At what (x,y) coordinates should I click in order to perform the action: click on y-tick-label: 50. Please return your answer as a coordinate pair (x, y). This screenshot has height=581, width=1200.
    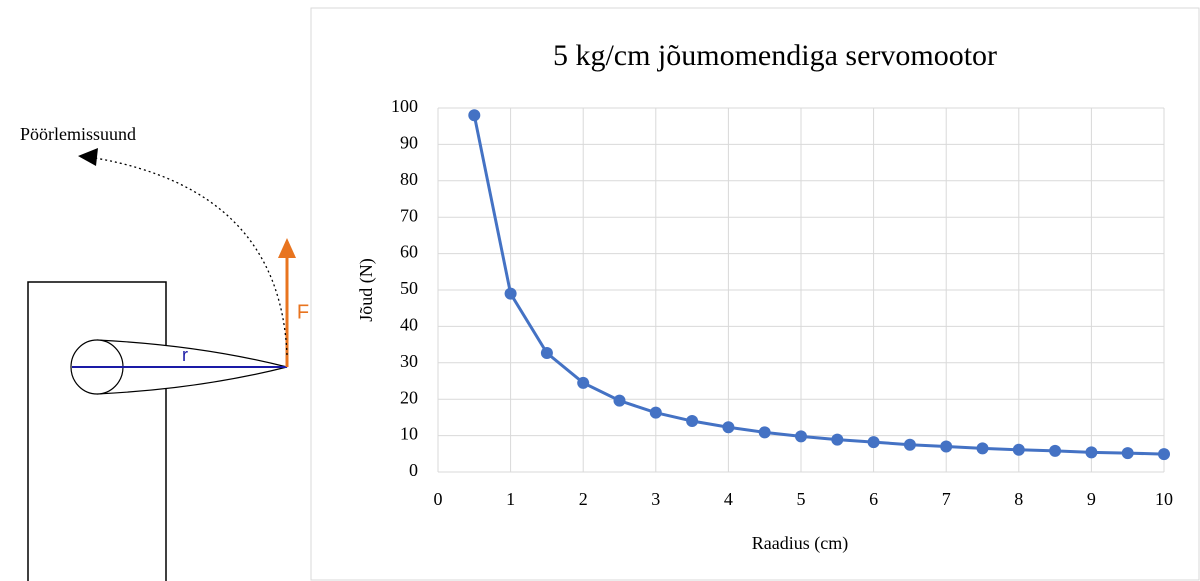
    Looking at the image, I should click on (409, 288).